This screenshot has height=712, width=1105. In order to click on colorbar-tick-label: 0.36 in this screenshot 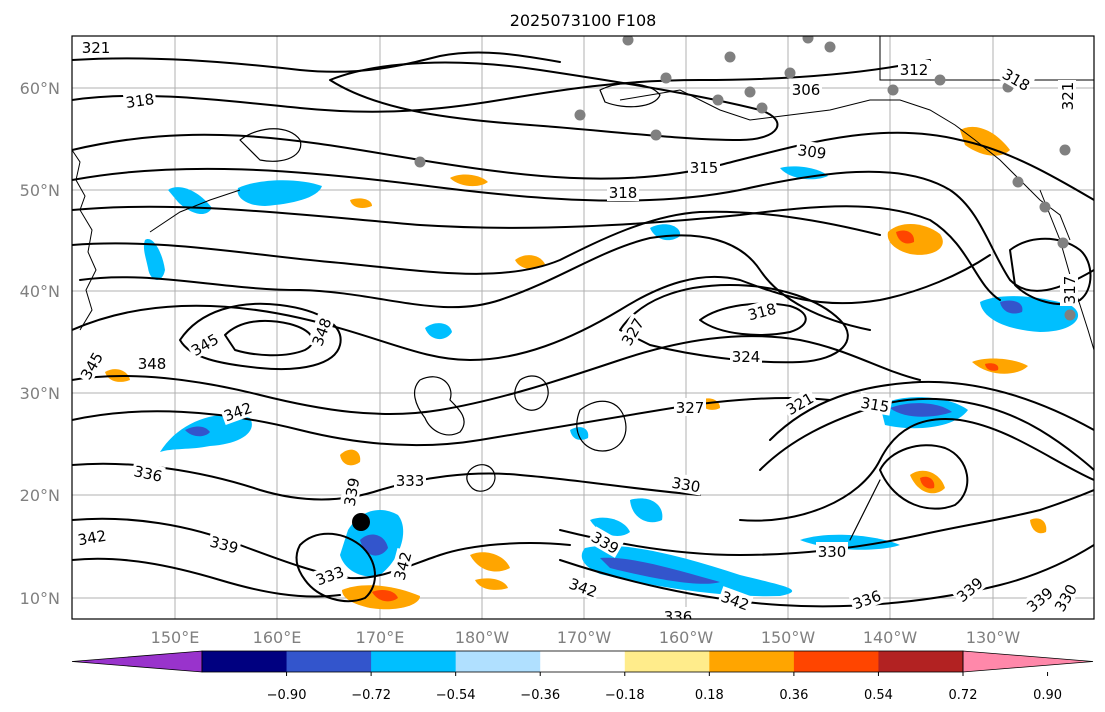, I will do `click(793, 695)`.